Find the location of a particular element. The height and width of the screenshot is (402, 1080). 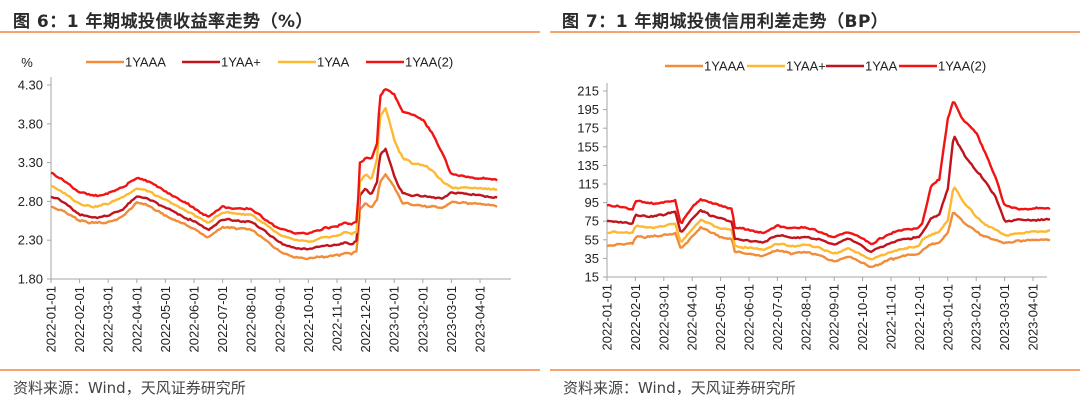

y-tick-label: 55 is located at coordinates (592, 239).